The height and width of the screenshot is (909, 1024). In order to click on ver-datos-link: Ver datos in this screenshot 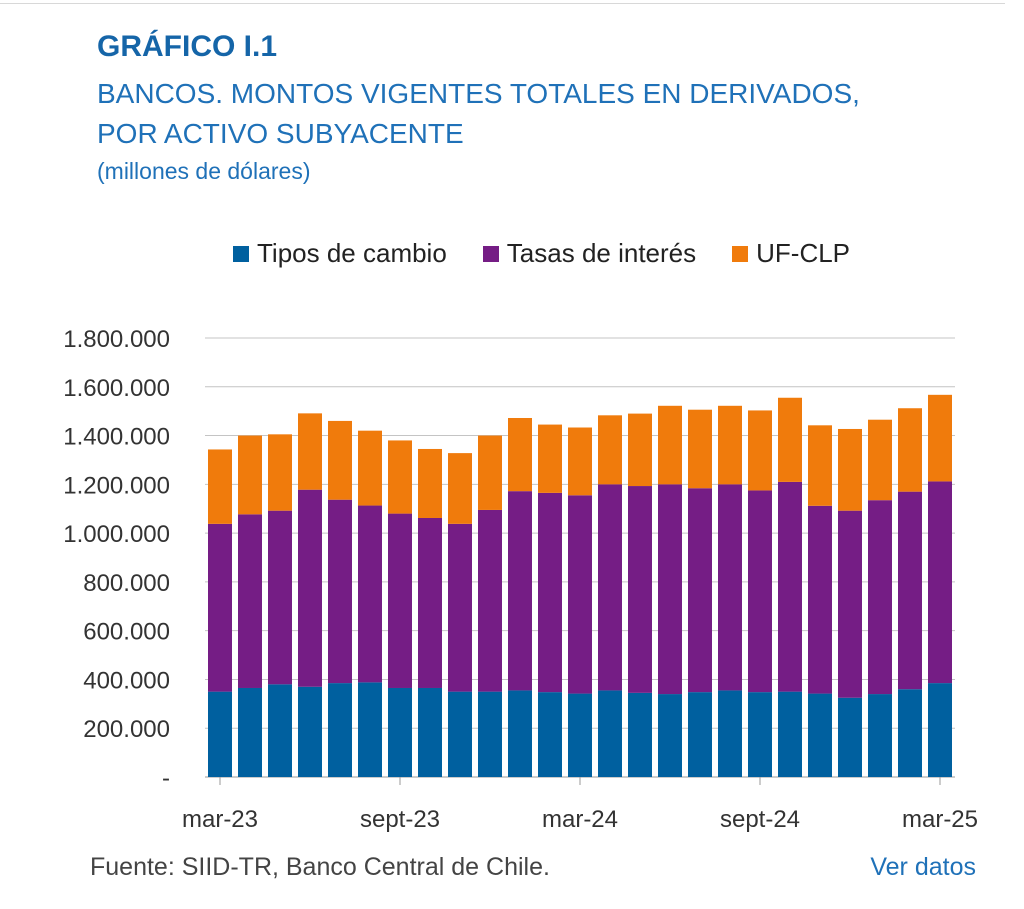, I will do `click(923, 867)`.